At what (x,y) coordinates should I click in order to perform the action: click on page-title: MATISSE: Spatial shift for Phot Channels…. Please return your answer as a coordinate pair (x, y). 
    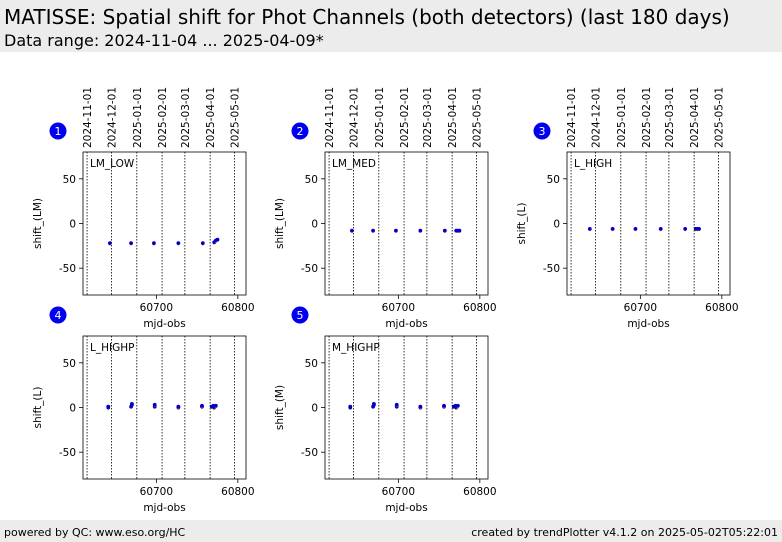
    Looking at the image, I should click on (367, 17).